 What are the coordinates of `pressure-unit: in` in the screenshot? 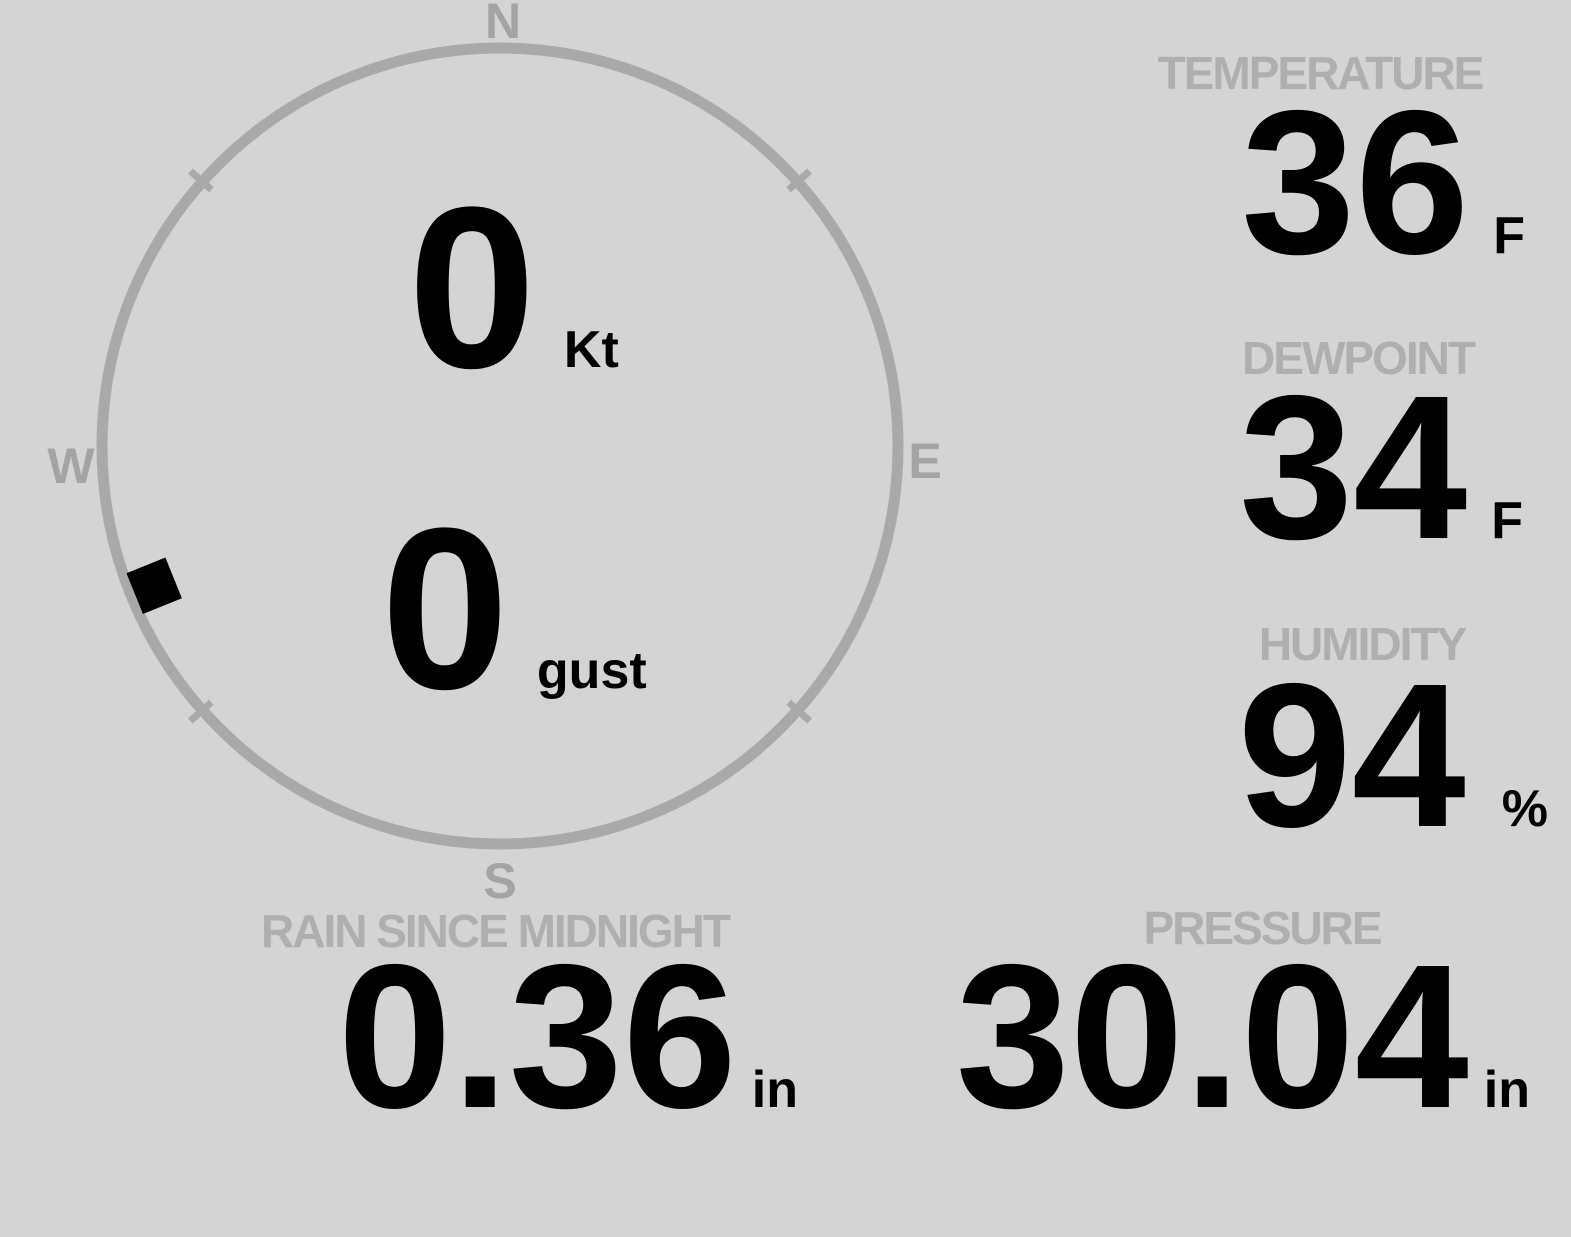 It's located at (1506, 1090).